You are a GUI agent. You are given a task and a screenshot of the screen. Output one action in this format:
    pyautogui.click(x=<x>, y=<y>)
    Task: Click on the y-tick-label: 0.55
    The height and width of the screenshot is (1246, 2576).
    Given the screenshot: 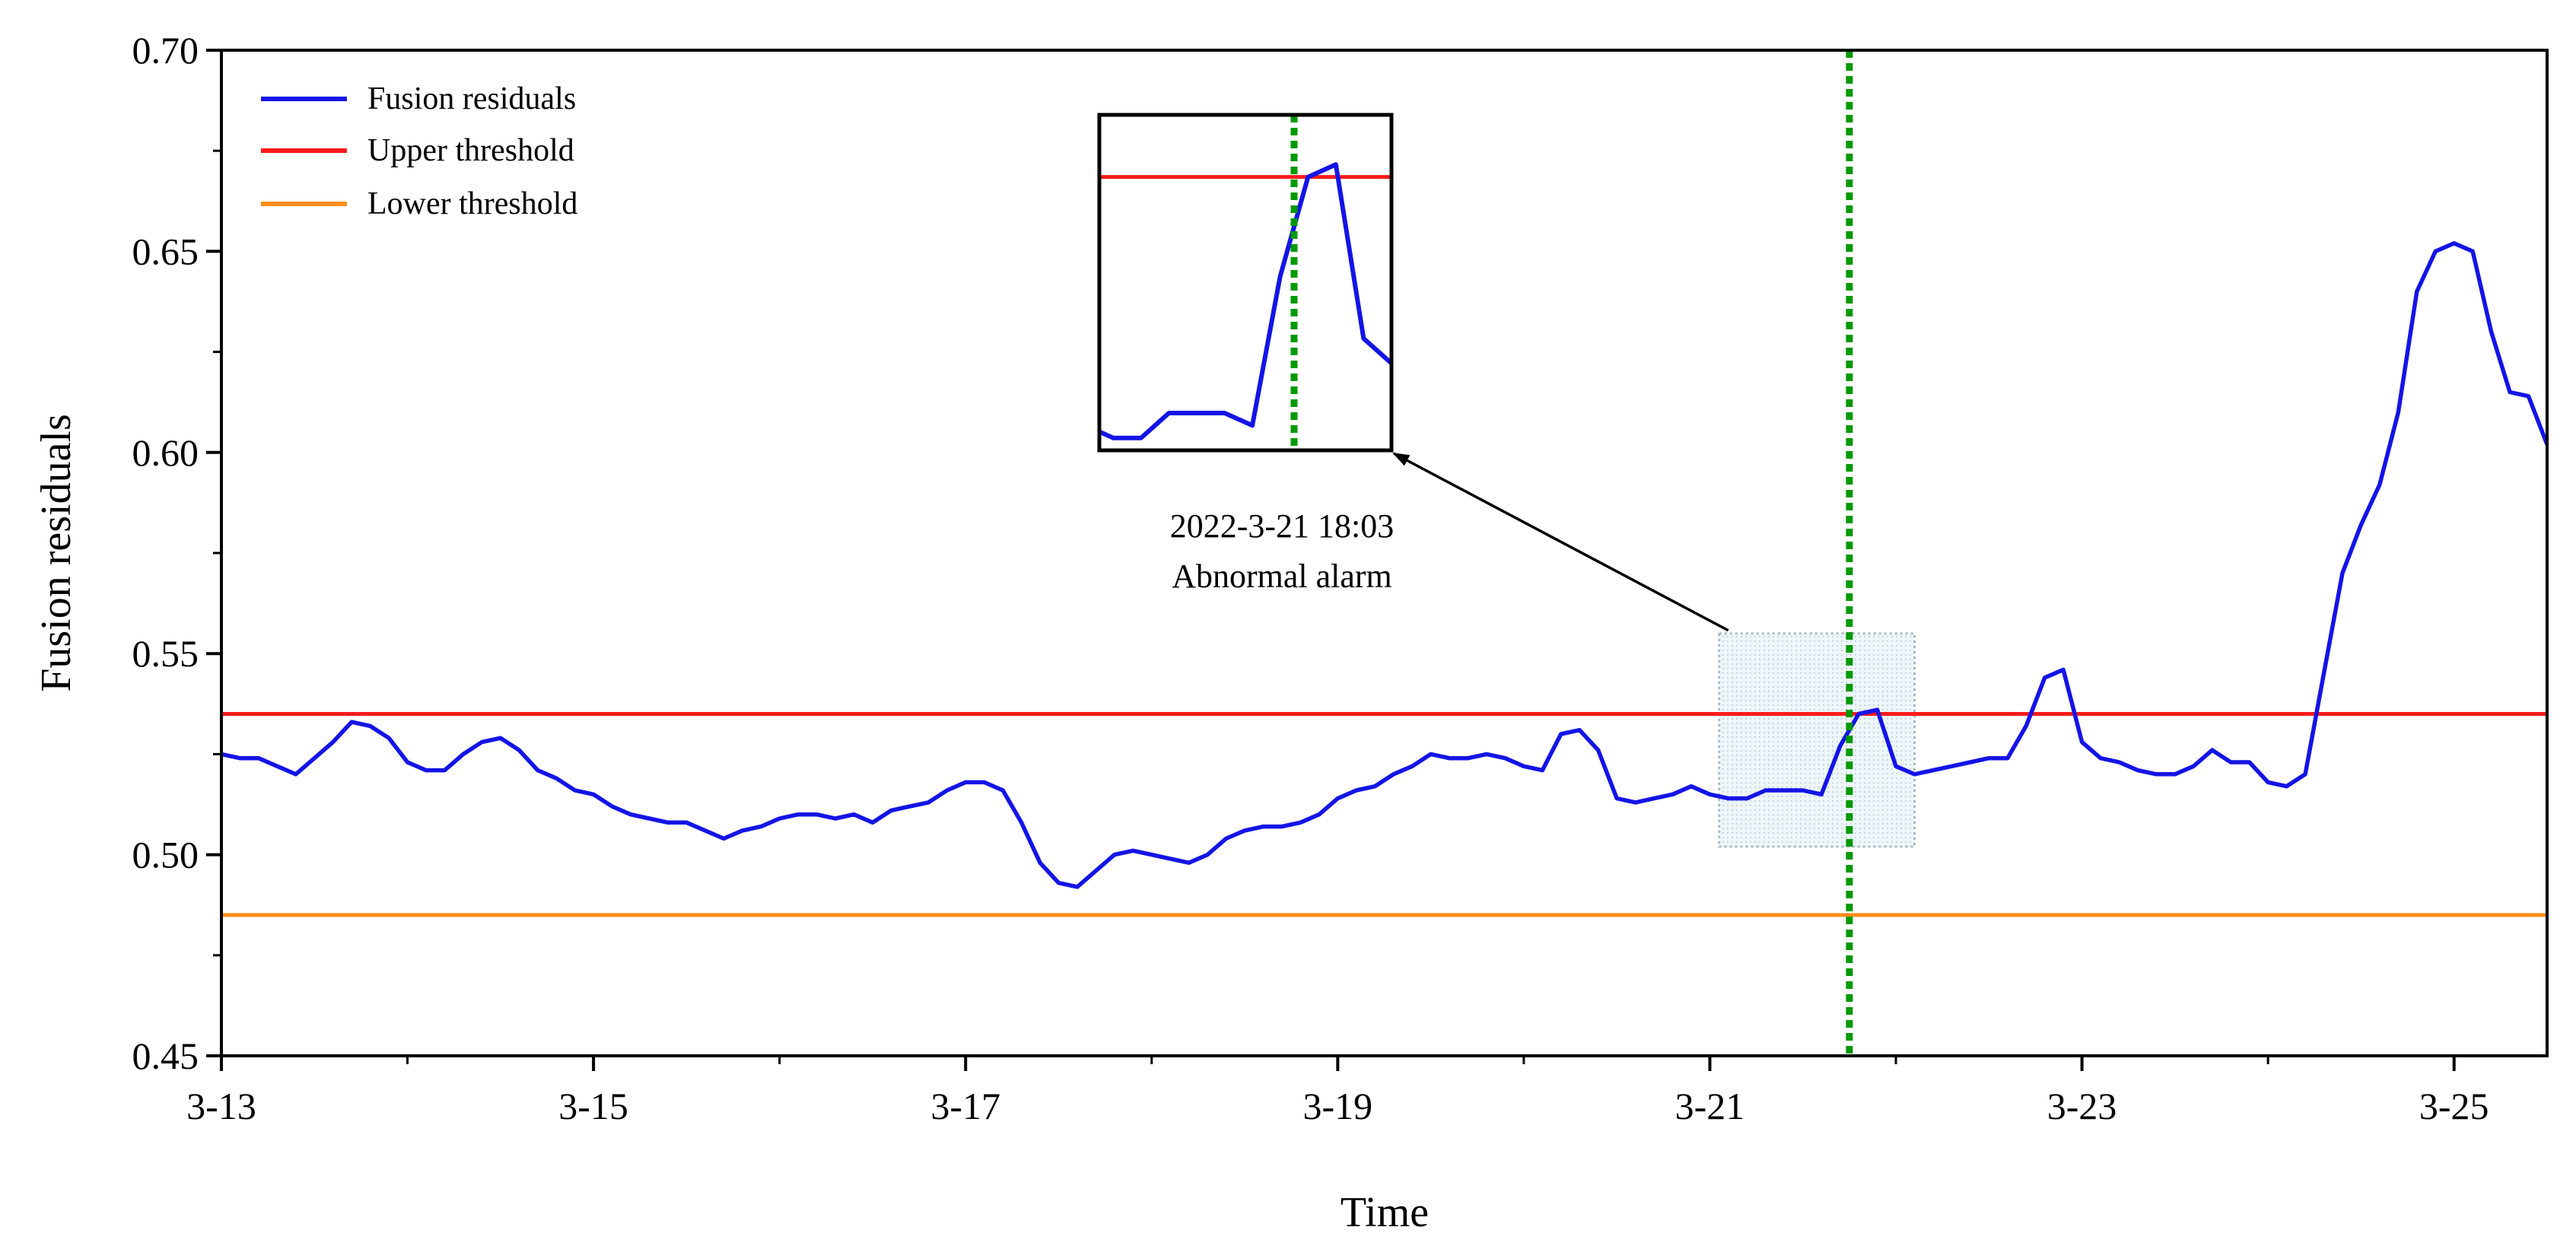 What is the action you would take?
    pyautogui.click(x=165, y=653)
    